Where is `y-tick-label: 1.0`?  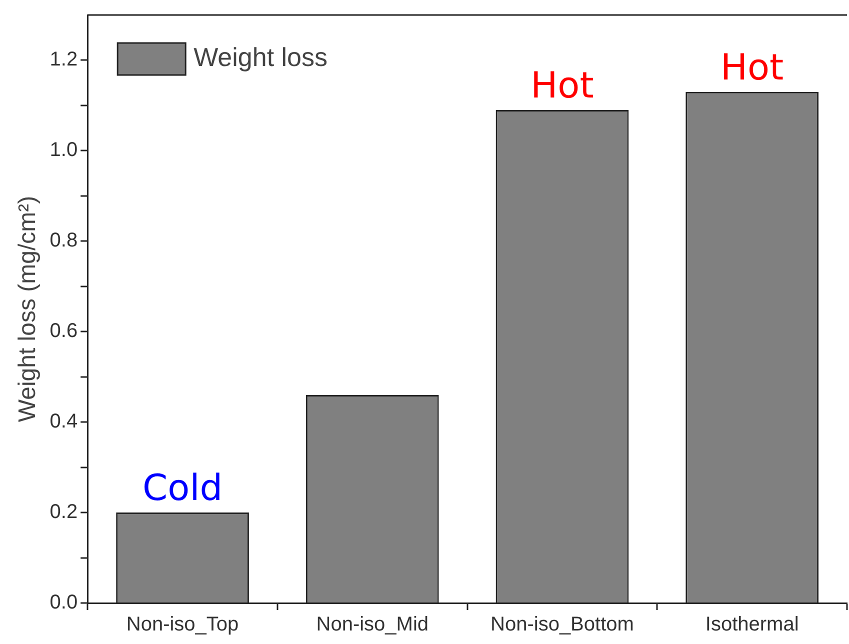
y-tick-label: 1.0 is located at coordinates (64, 150).